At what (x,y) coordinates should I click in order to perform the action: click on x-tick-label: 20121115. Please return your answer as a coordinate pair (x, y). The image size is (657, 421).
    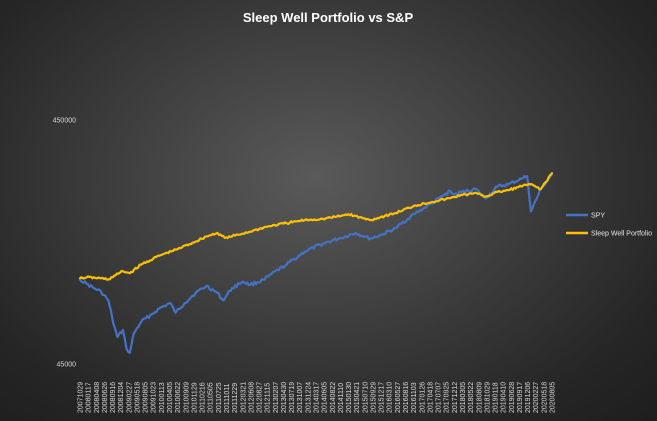
    Looking at the image, I should click on (268, 398).